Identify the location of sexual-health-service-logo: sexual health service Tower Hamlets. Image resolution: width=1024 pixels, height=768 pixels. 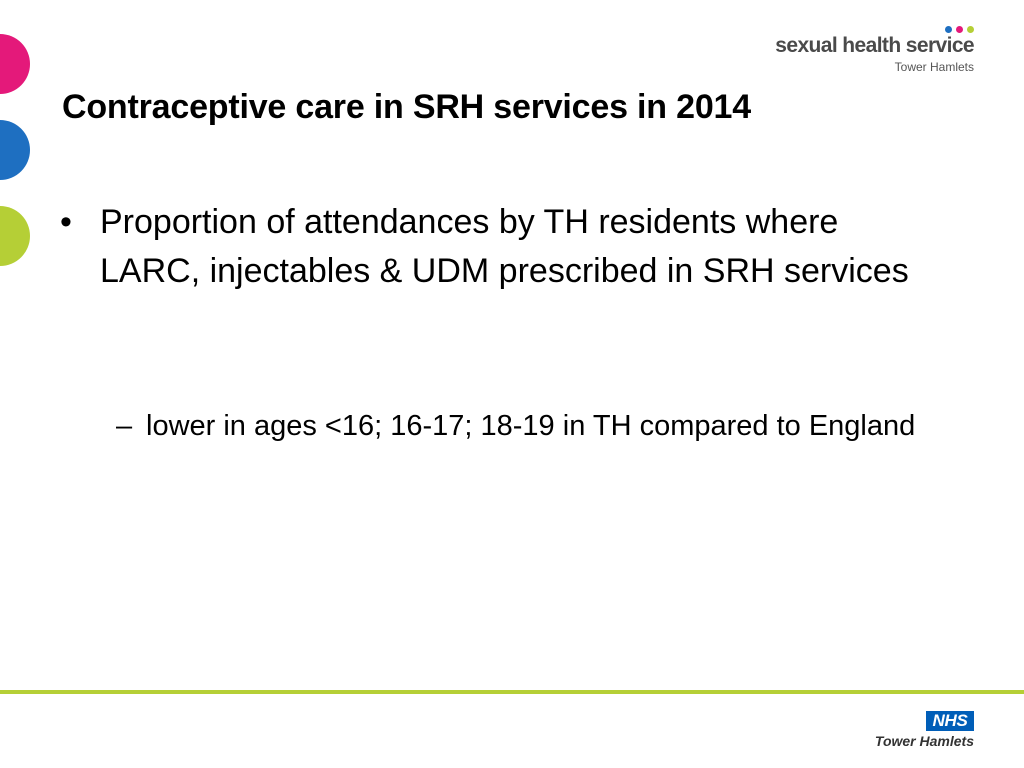
(859, 54).